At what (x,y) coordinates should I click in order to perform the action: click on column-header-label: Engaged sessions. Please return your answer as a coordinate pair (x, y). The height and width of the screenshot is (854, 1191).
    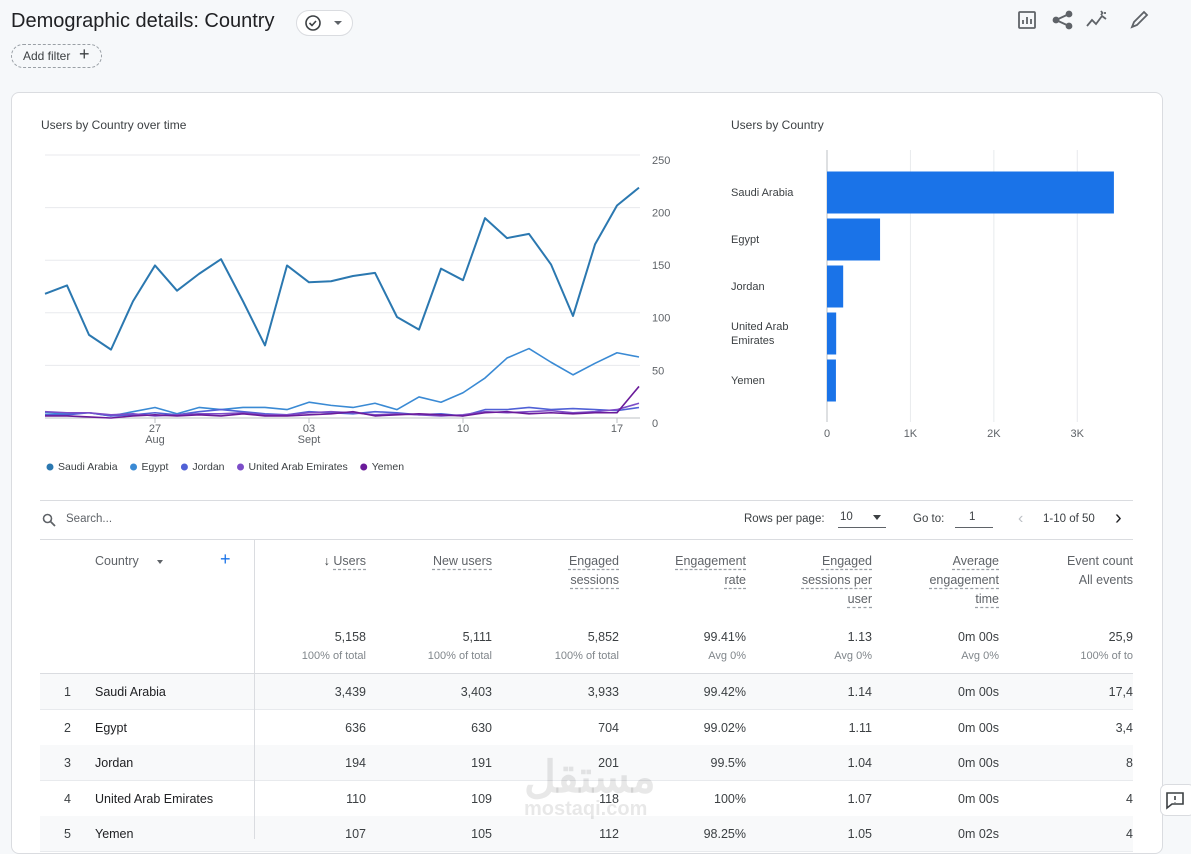
    Looking at the image, I should click on (594, 570).